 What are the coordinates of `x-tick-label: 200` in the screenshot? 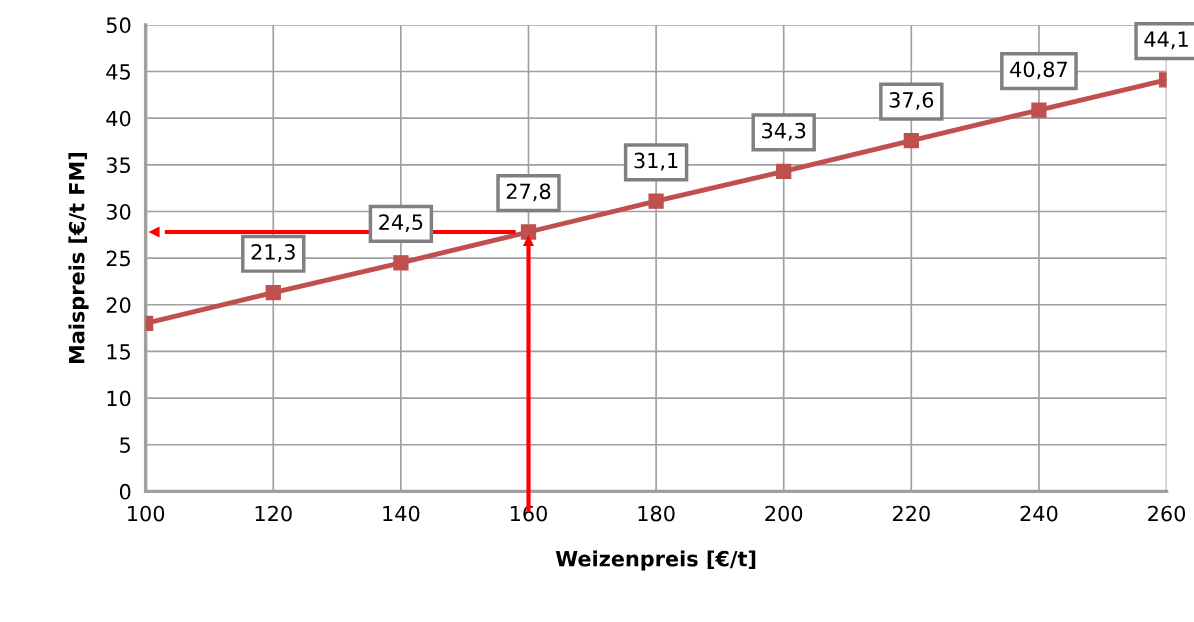 It's located at (784, 513).